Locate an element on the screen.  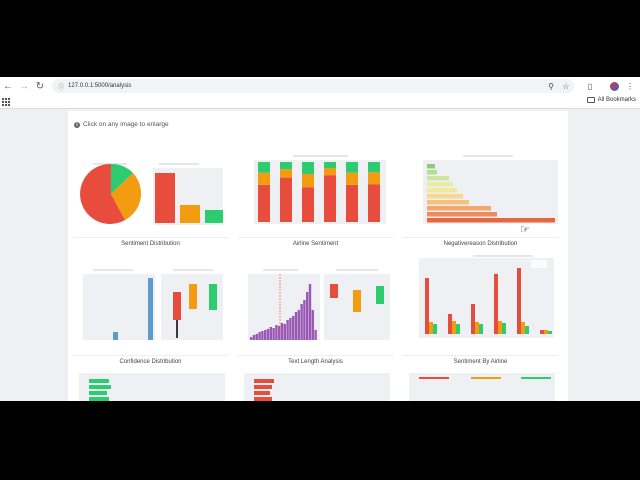
legend-box is located at coordinates (539, 264).